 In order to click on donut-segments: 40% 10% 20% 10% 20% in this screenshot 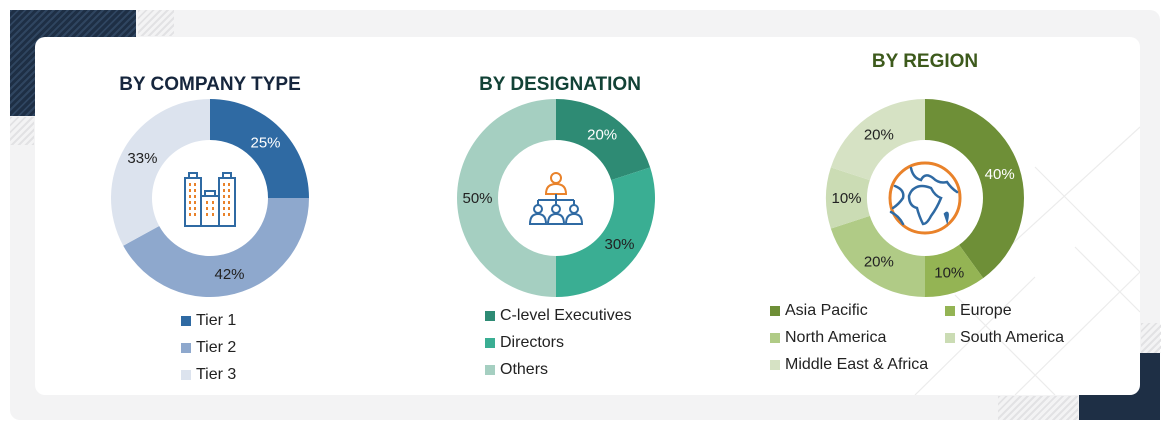, I will do `click(925, 198)`.